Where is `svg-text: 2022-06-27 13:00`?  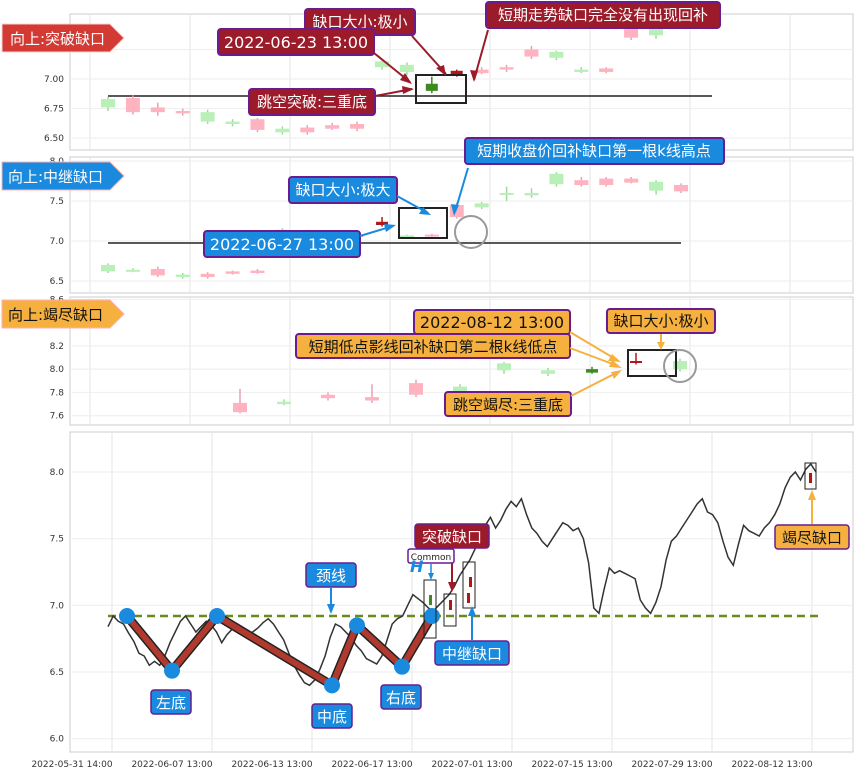
svg-text: 2022-06-27 13:00 is located at coordinates (282, 244).